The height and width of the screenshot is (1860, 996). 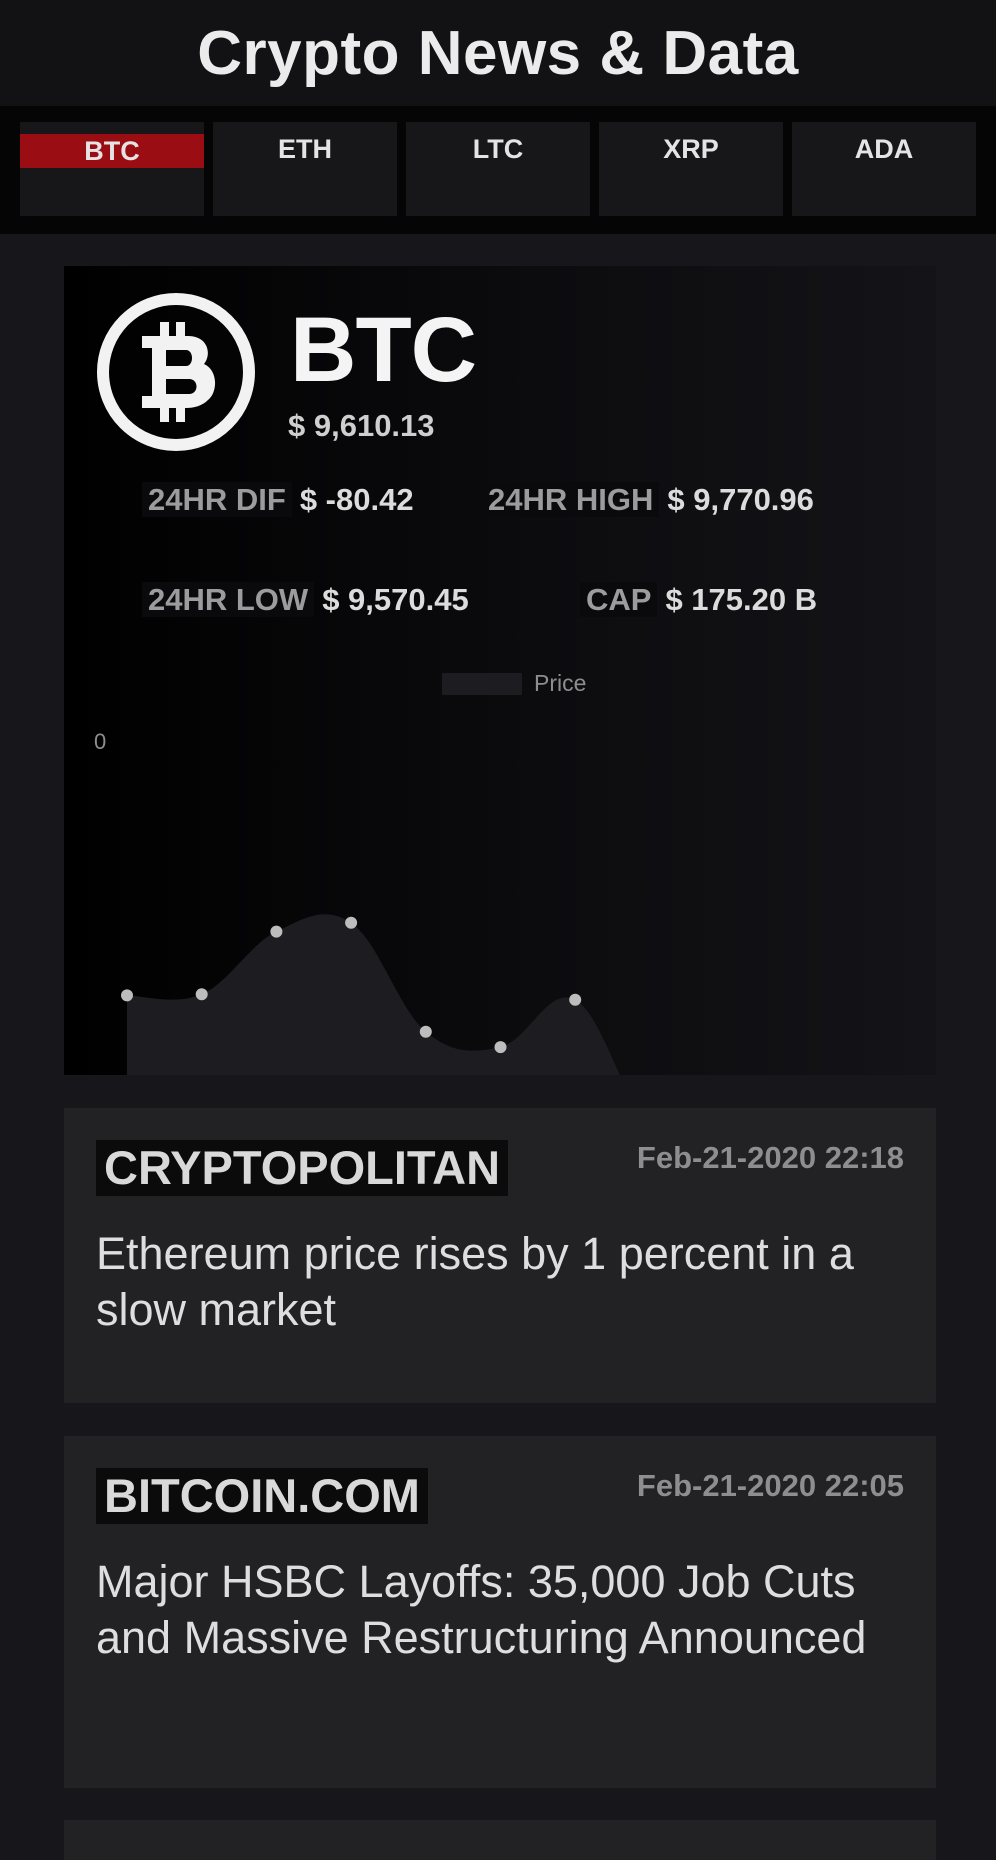 I want to click on news-card-partial, so click(x=500, y=1840).